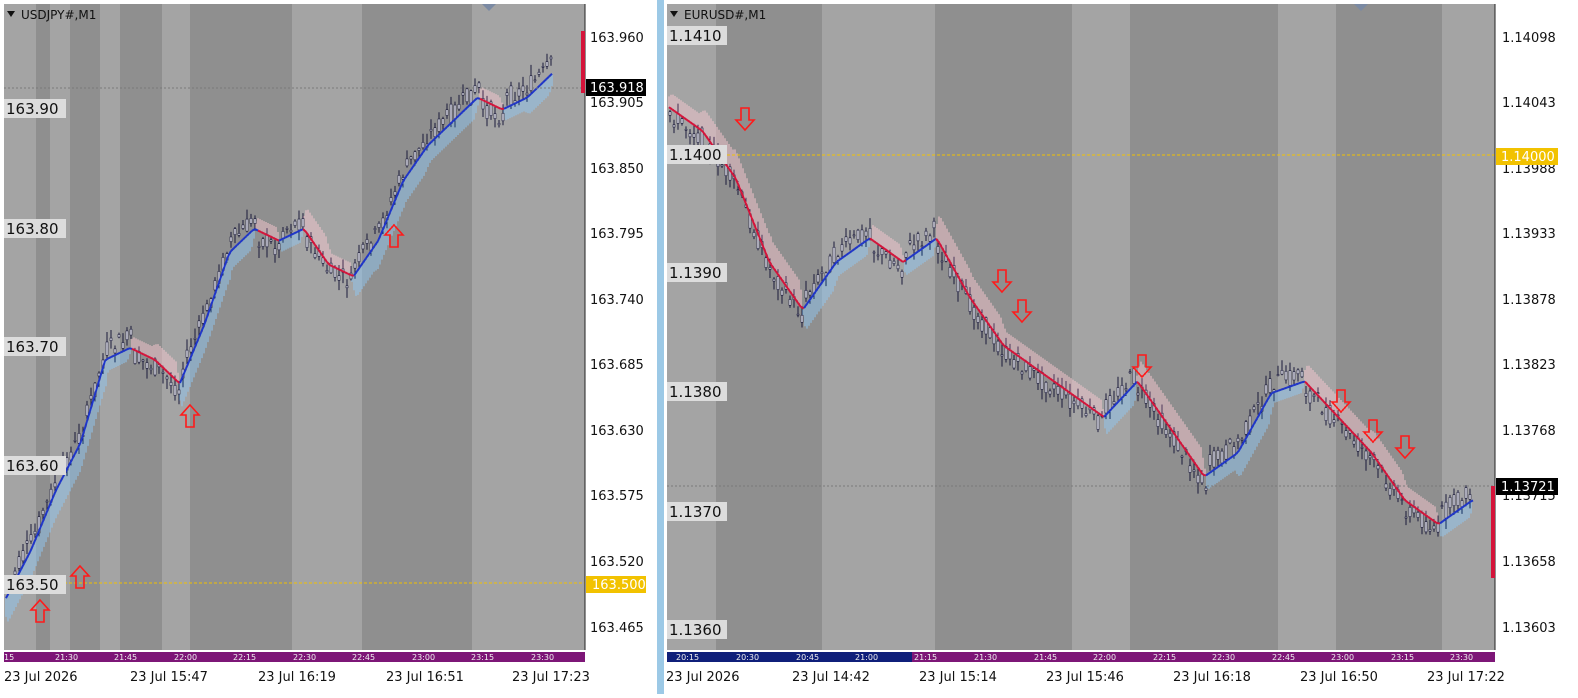 Image resolution: width=1578 pixels, height=698 pixels. Describe the element at coordinates (695, 630) in the screenshot. I see `level-label: 1.1360` at that location.